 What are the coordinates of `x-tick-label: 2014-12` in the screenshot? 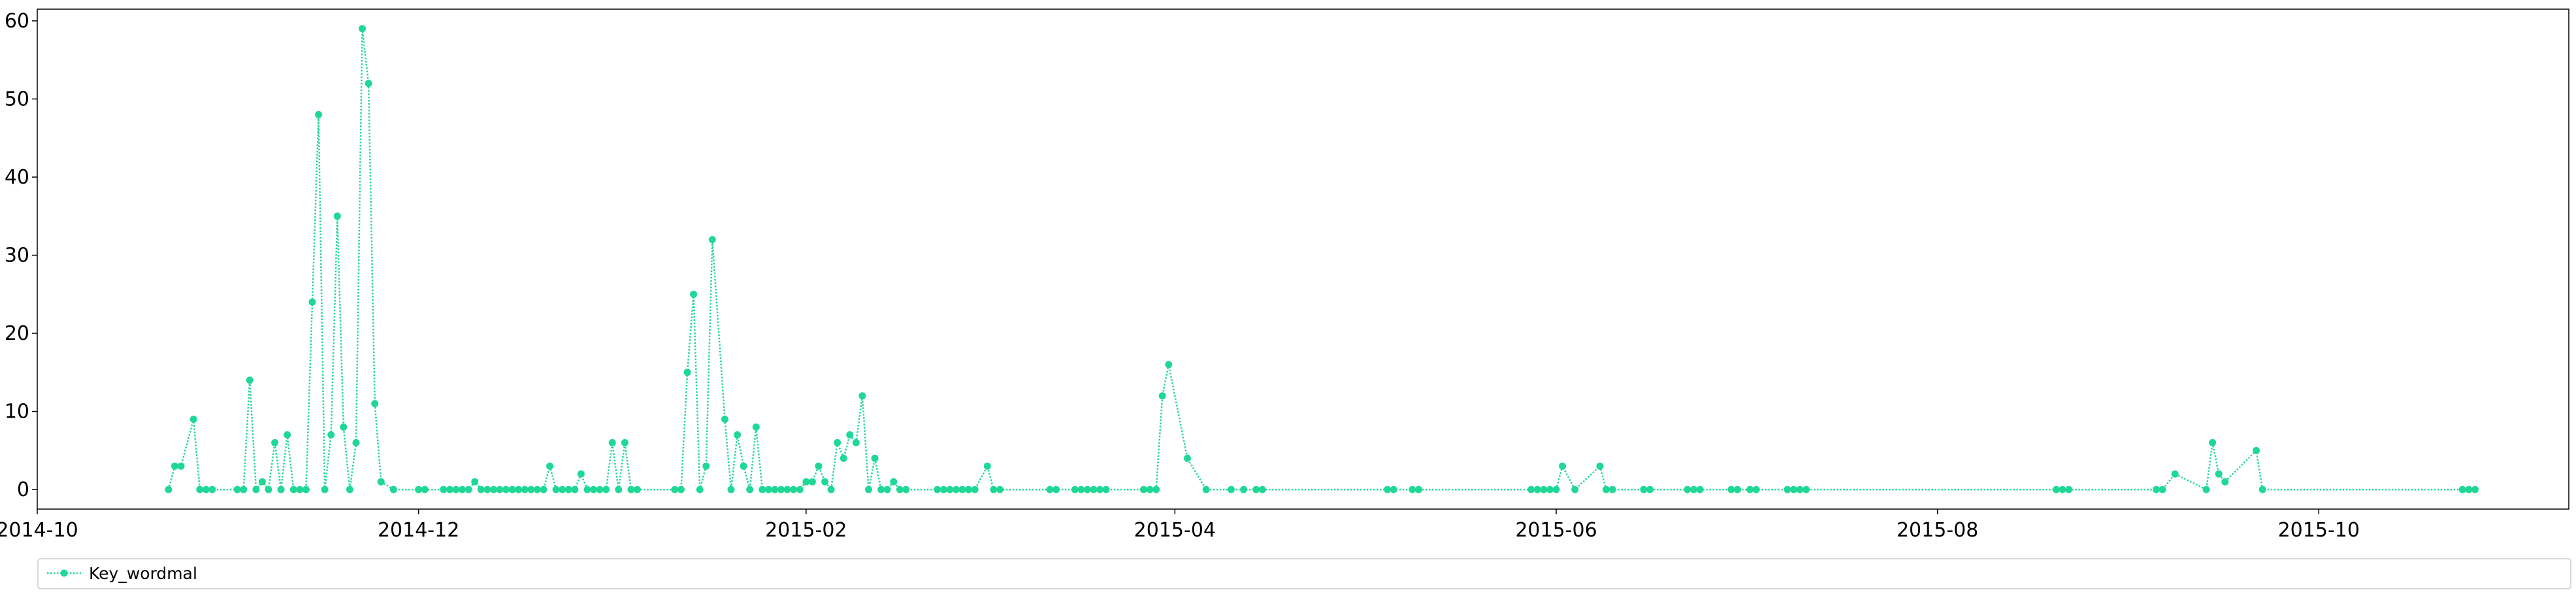 It's located at (418, 531).